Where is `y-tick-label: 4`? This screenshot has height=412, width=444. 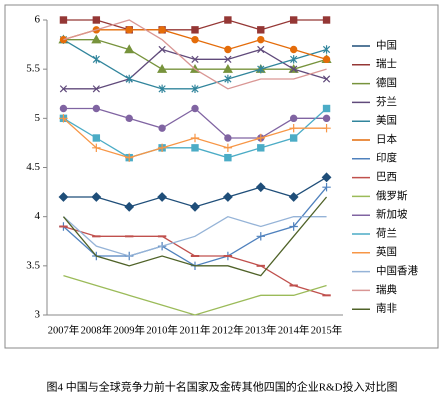 y-tick-label: 4 is located at coordinates (38, 216).